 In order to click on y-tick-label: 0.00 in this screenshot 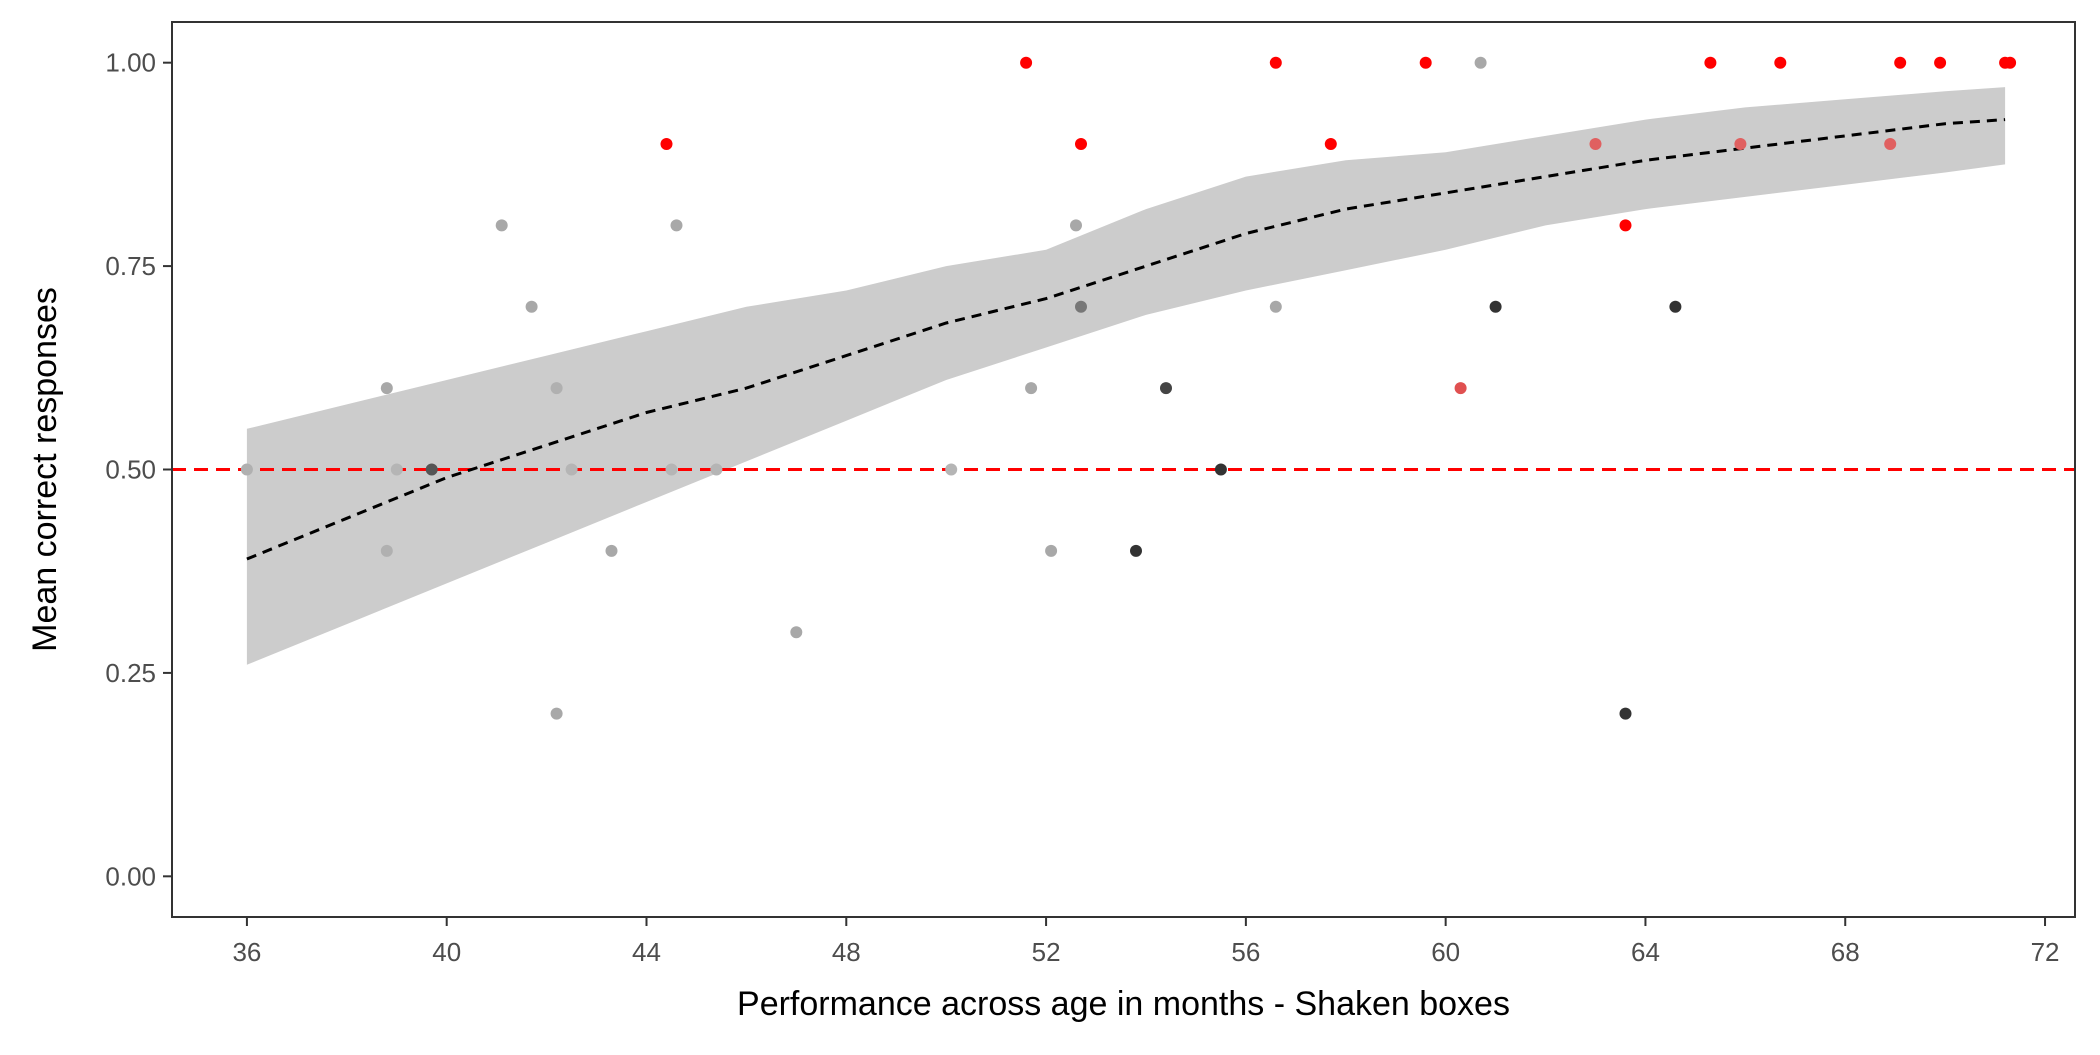, I will do `click(130, 876)`.